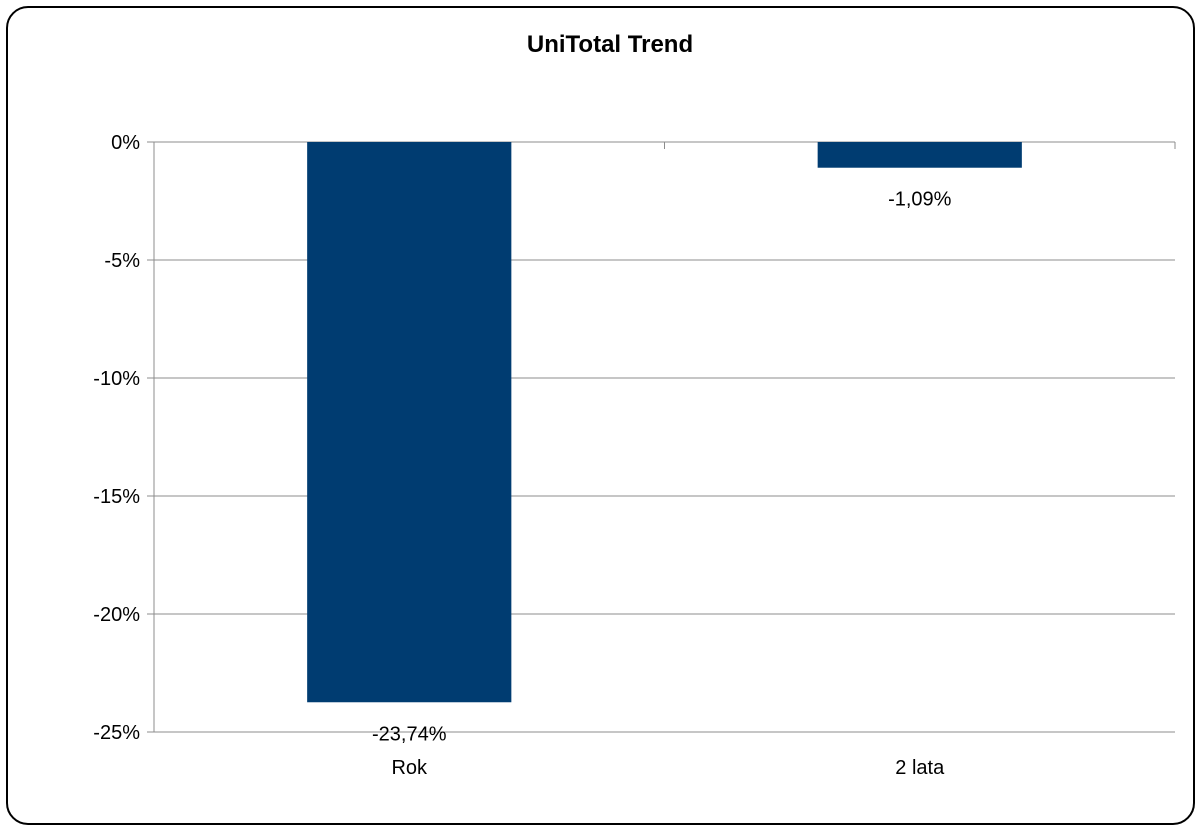  I want to click on y-tick-label: -5%, so click(122, 261).